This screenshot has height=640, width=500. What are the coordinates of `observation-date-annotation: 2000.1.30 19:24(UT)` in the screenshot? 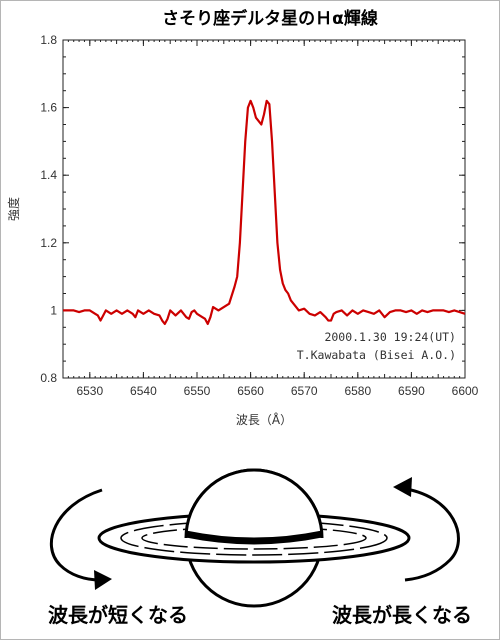 It's located at (390, 337).